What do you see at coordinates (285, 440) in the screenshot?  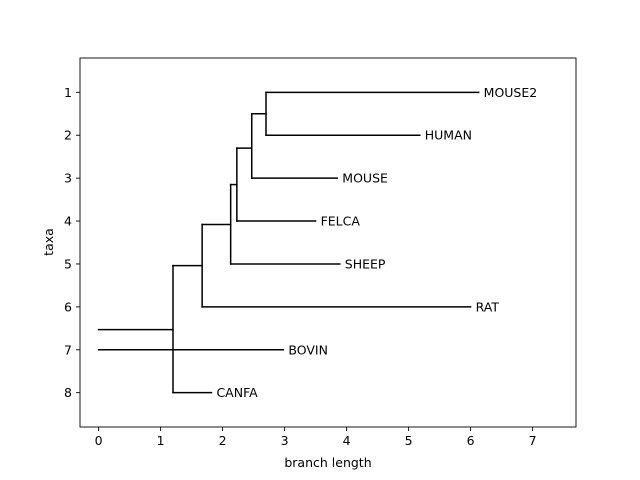 I see `x-tick-label-3: 3` at bounding box center [285, 440].